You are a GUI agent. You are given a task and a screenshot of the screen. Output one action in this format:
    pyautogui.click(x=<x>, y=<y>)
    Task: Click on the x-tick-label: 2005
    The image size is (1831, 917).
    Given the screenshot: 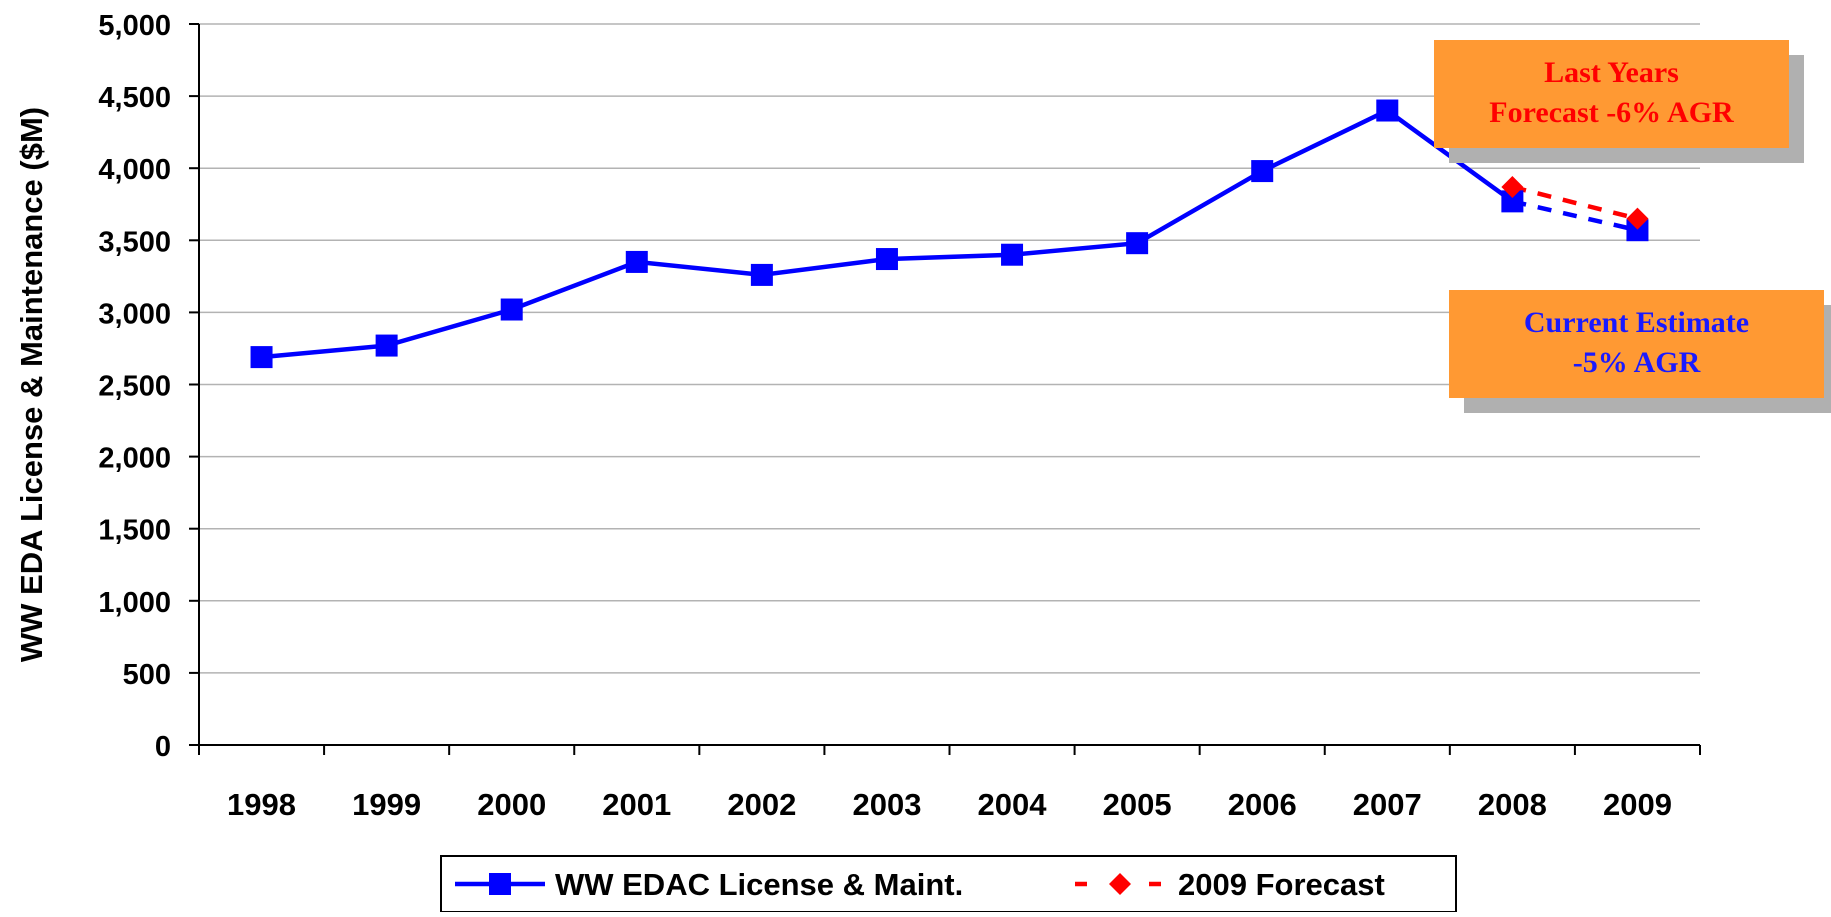 What is the action you would take?
    pyautogui.click(x=1137, y=804)
    